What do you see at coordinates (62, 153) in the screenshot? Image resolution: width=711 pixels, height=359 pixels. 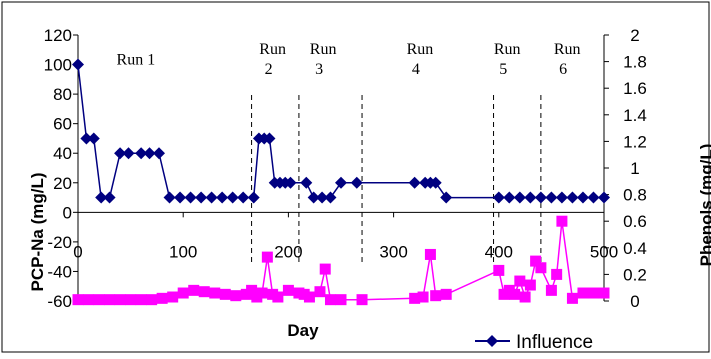 I see `y-left-tick-label: 40` at bounding box center [62, 153].